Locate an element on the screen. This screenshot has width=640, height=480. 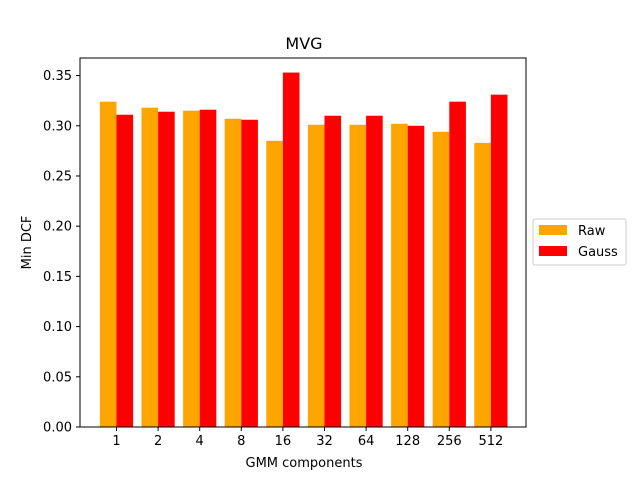
y-tick-label: 0.15 is located at coordinates (57, 277).